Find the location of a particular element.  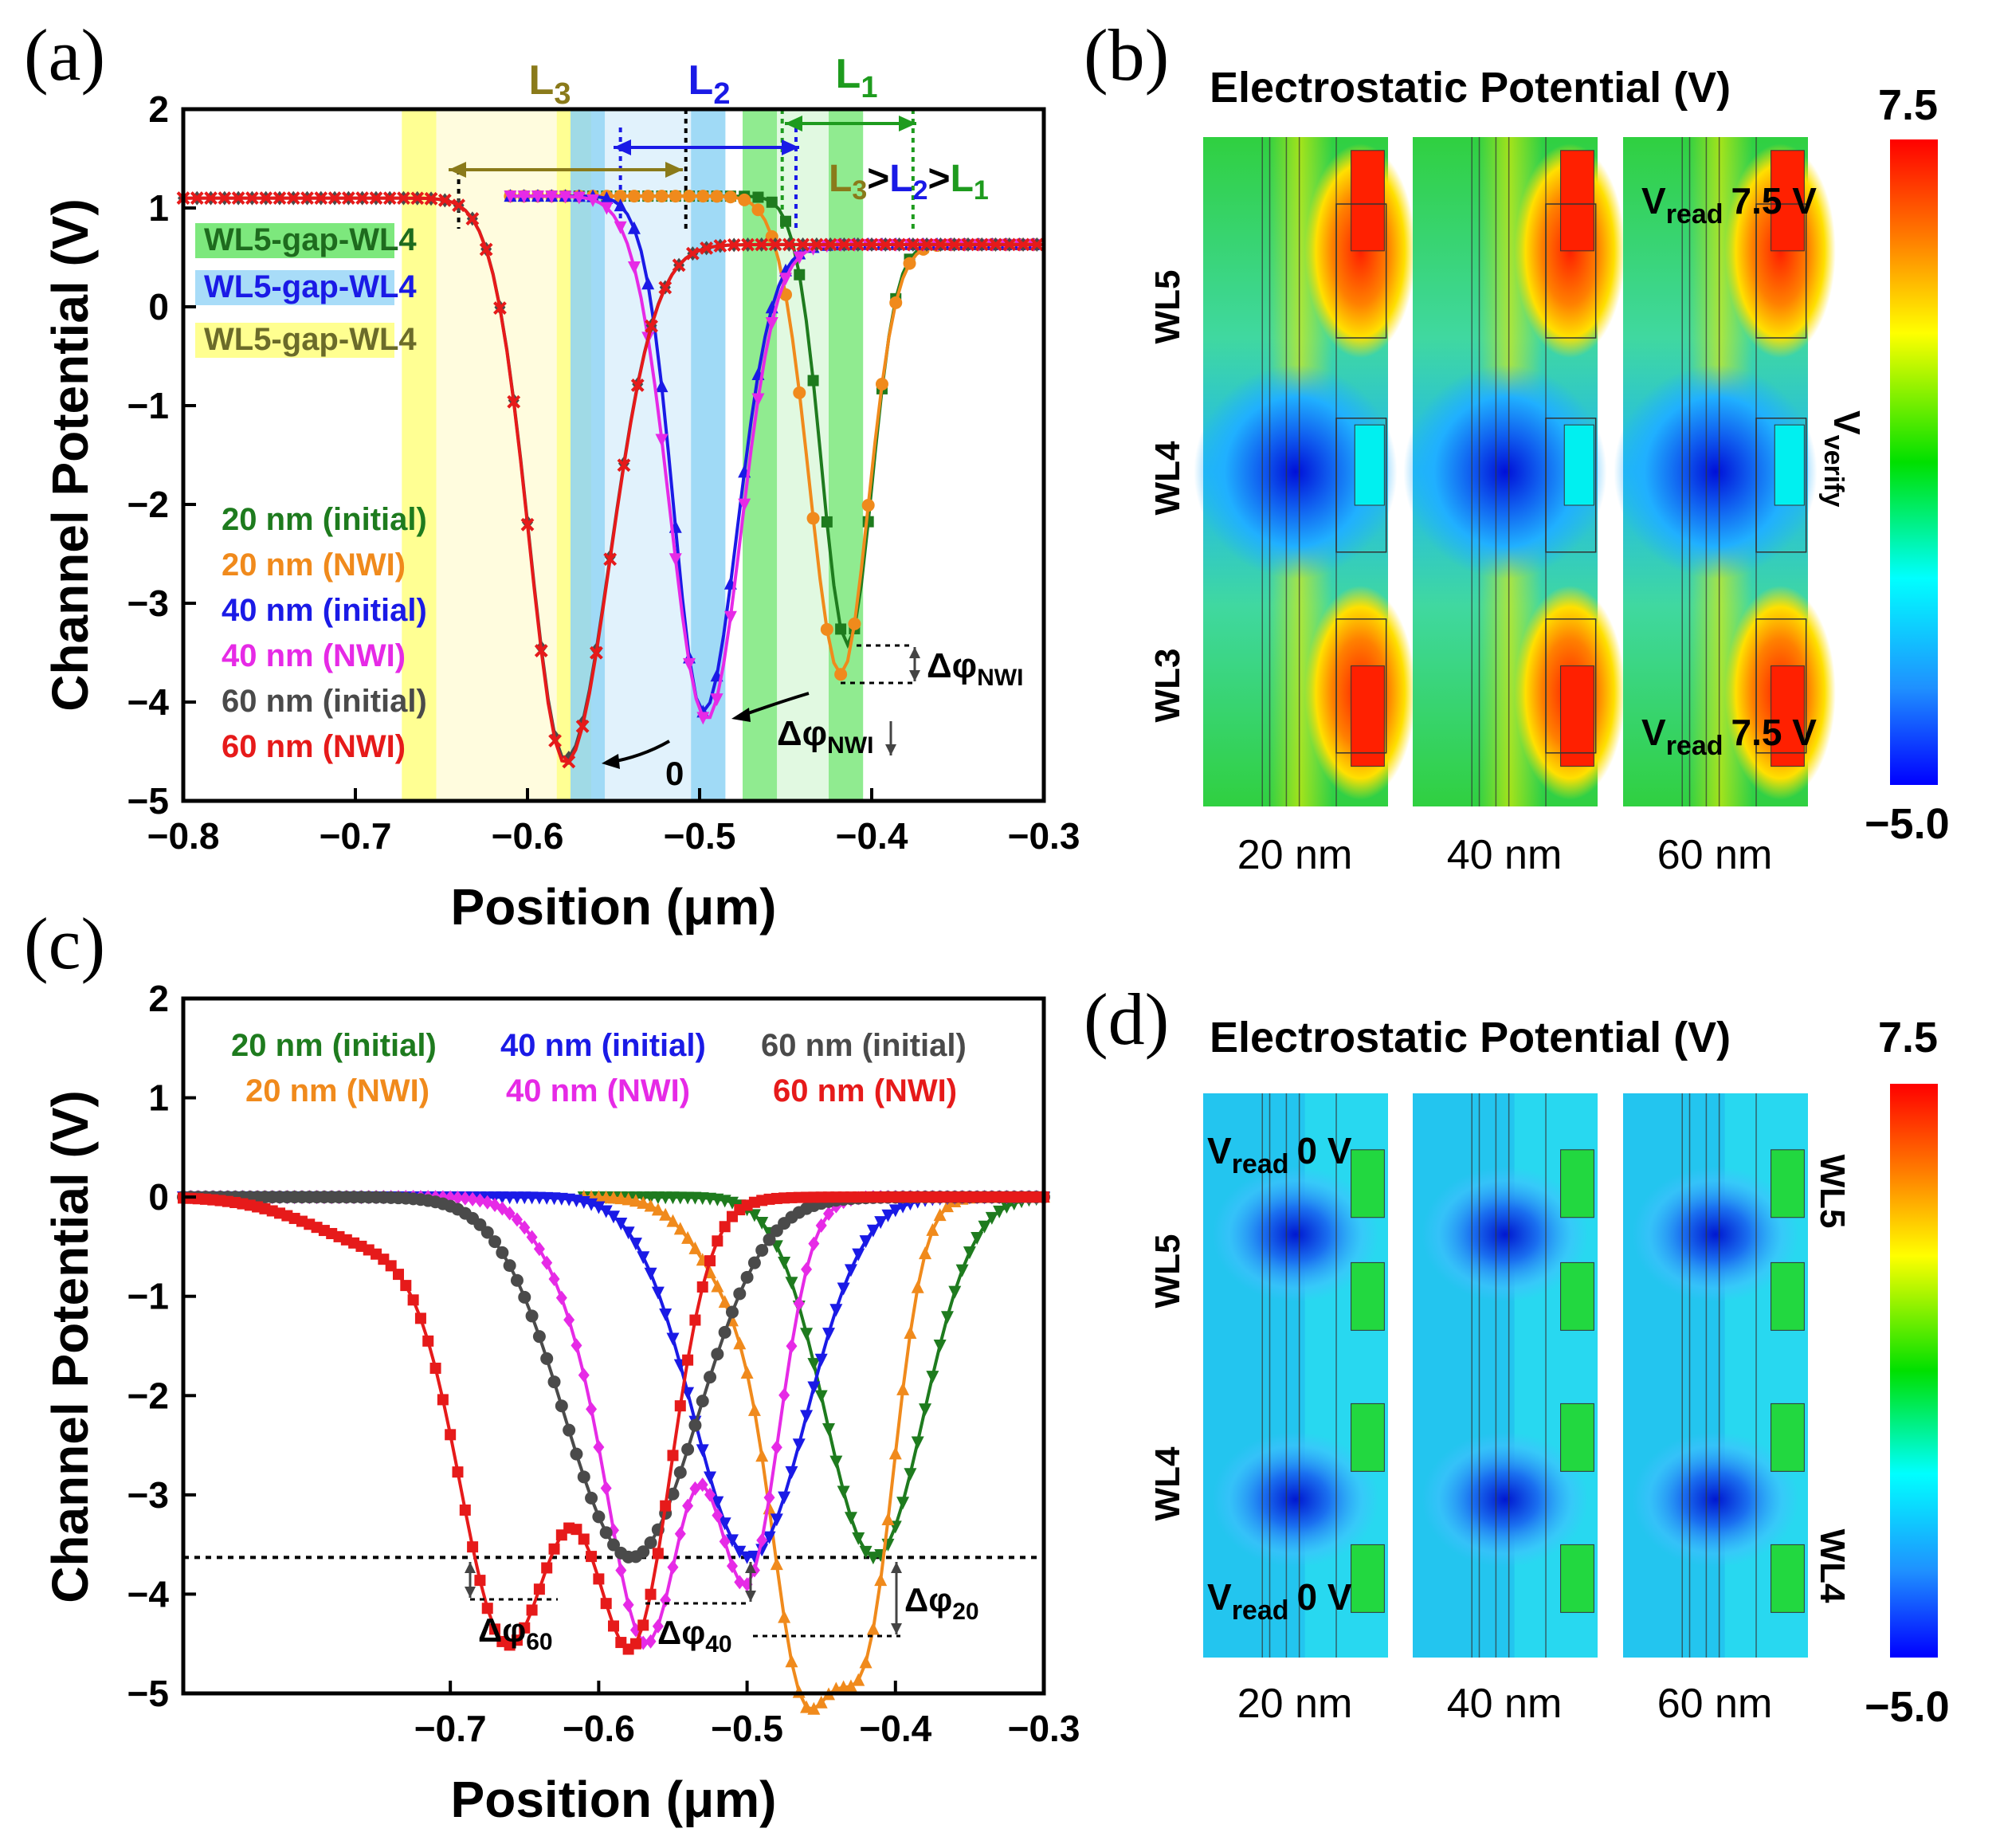

series-a-2-point is located at coordinates (648, 283).